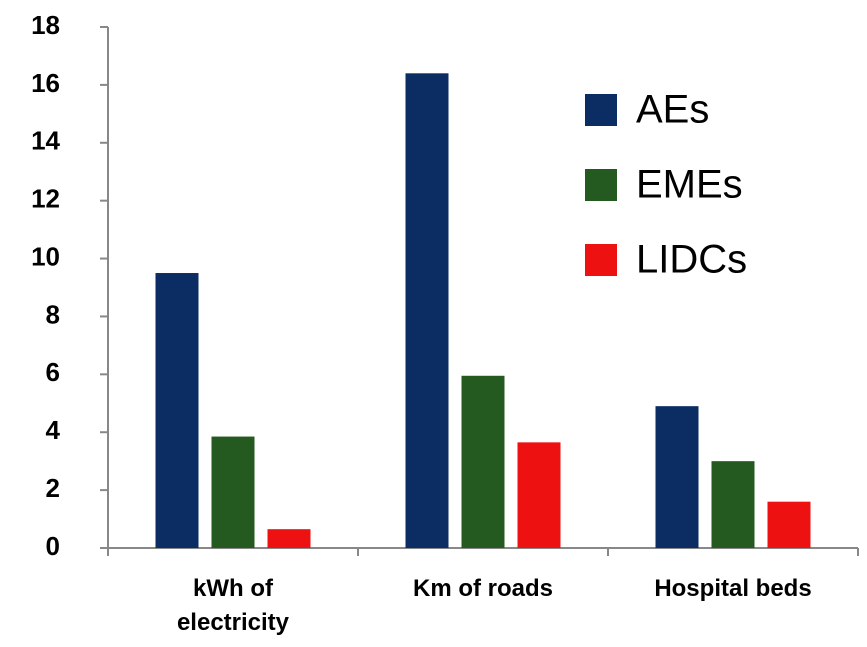  I want to click on legend-label: EMEs, so click(689, 185).